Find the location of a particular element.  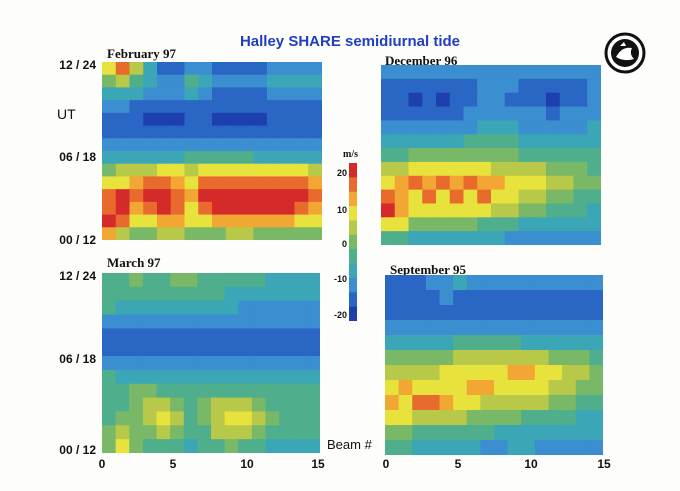

colorbar-tick-minus-10: -10 is located at coordinates (340, 279).